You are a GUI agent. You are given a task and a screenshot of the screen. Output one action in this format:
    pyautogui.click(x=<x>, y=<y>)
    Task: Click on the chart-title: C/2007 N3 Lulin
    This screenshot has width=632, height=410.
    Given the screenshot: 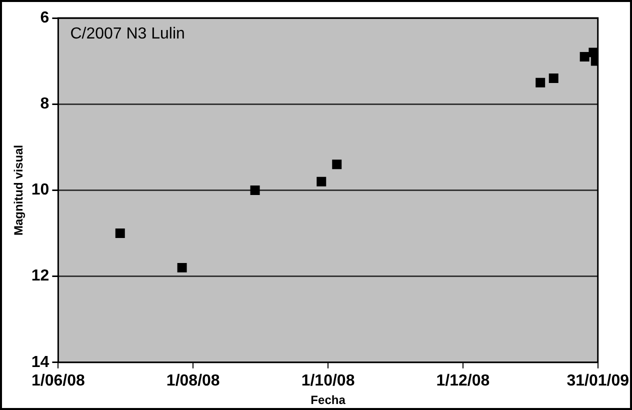 What is the action you would take?
    pyautogui.click(x=127, y=33)
    